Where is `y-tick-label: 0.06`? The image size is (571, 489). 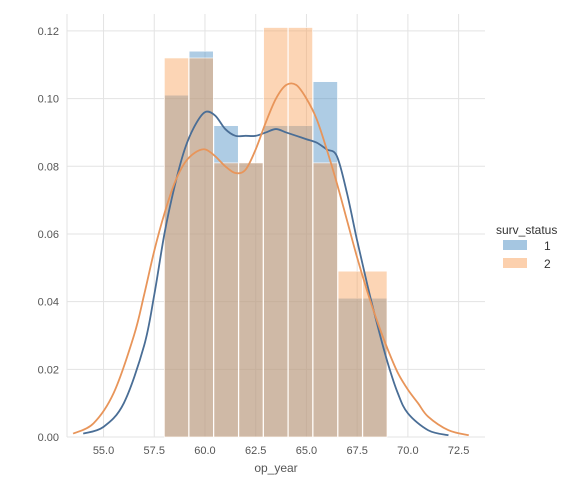
y-tick-label: 0.06 is located at coordinates (48, 235).